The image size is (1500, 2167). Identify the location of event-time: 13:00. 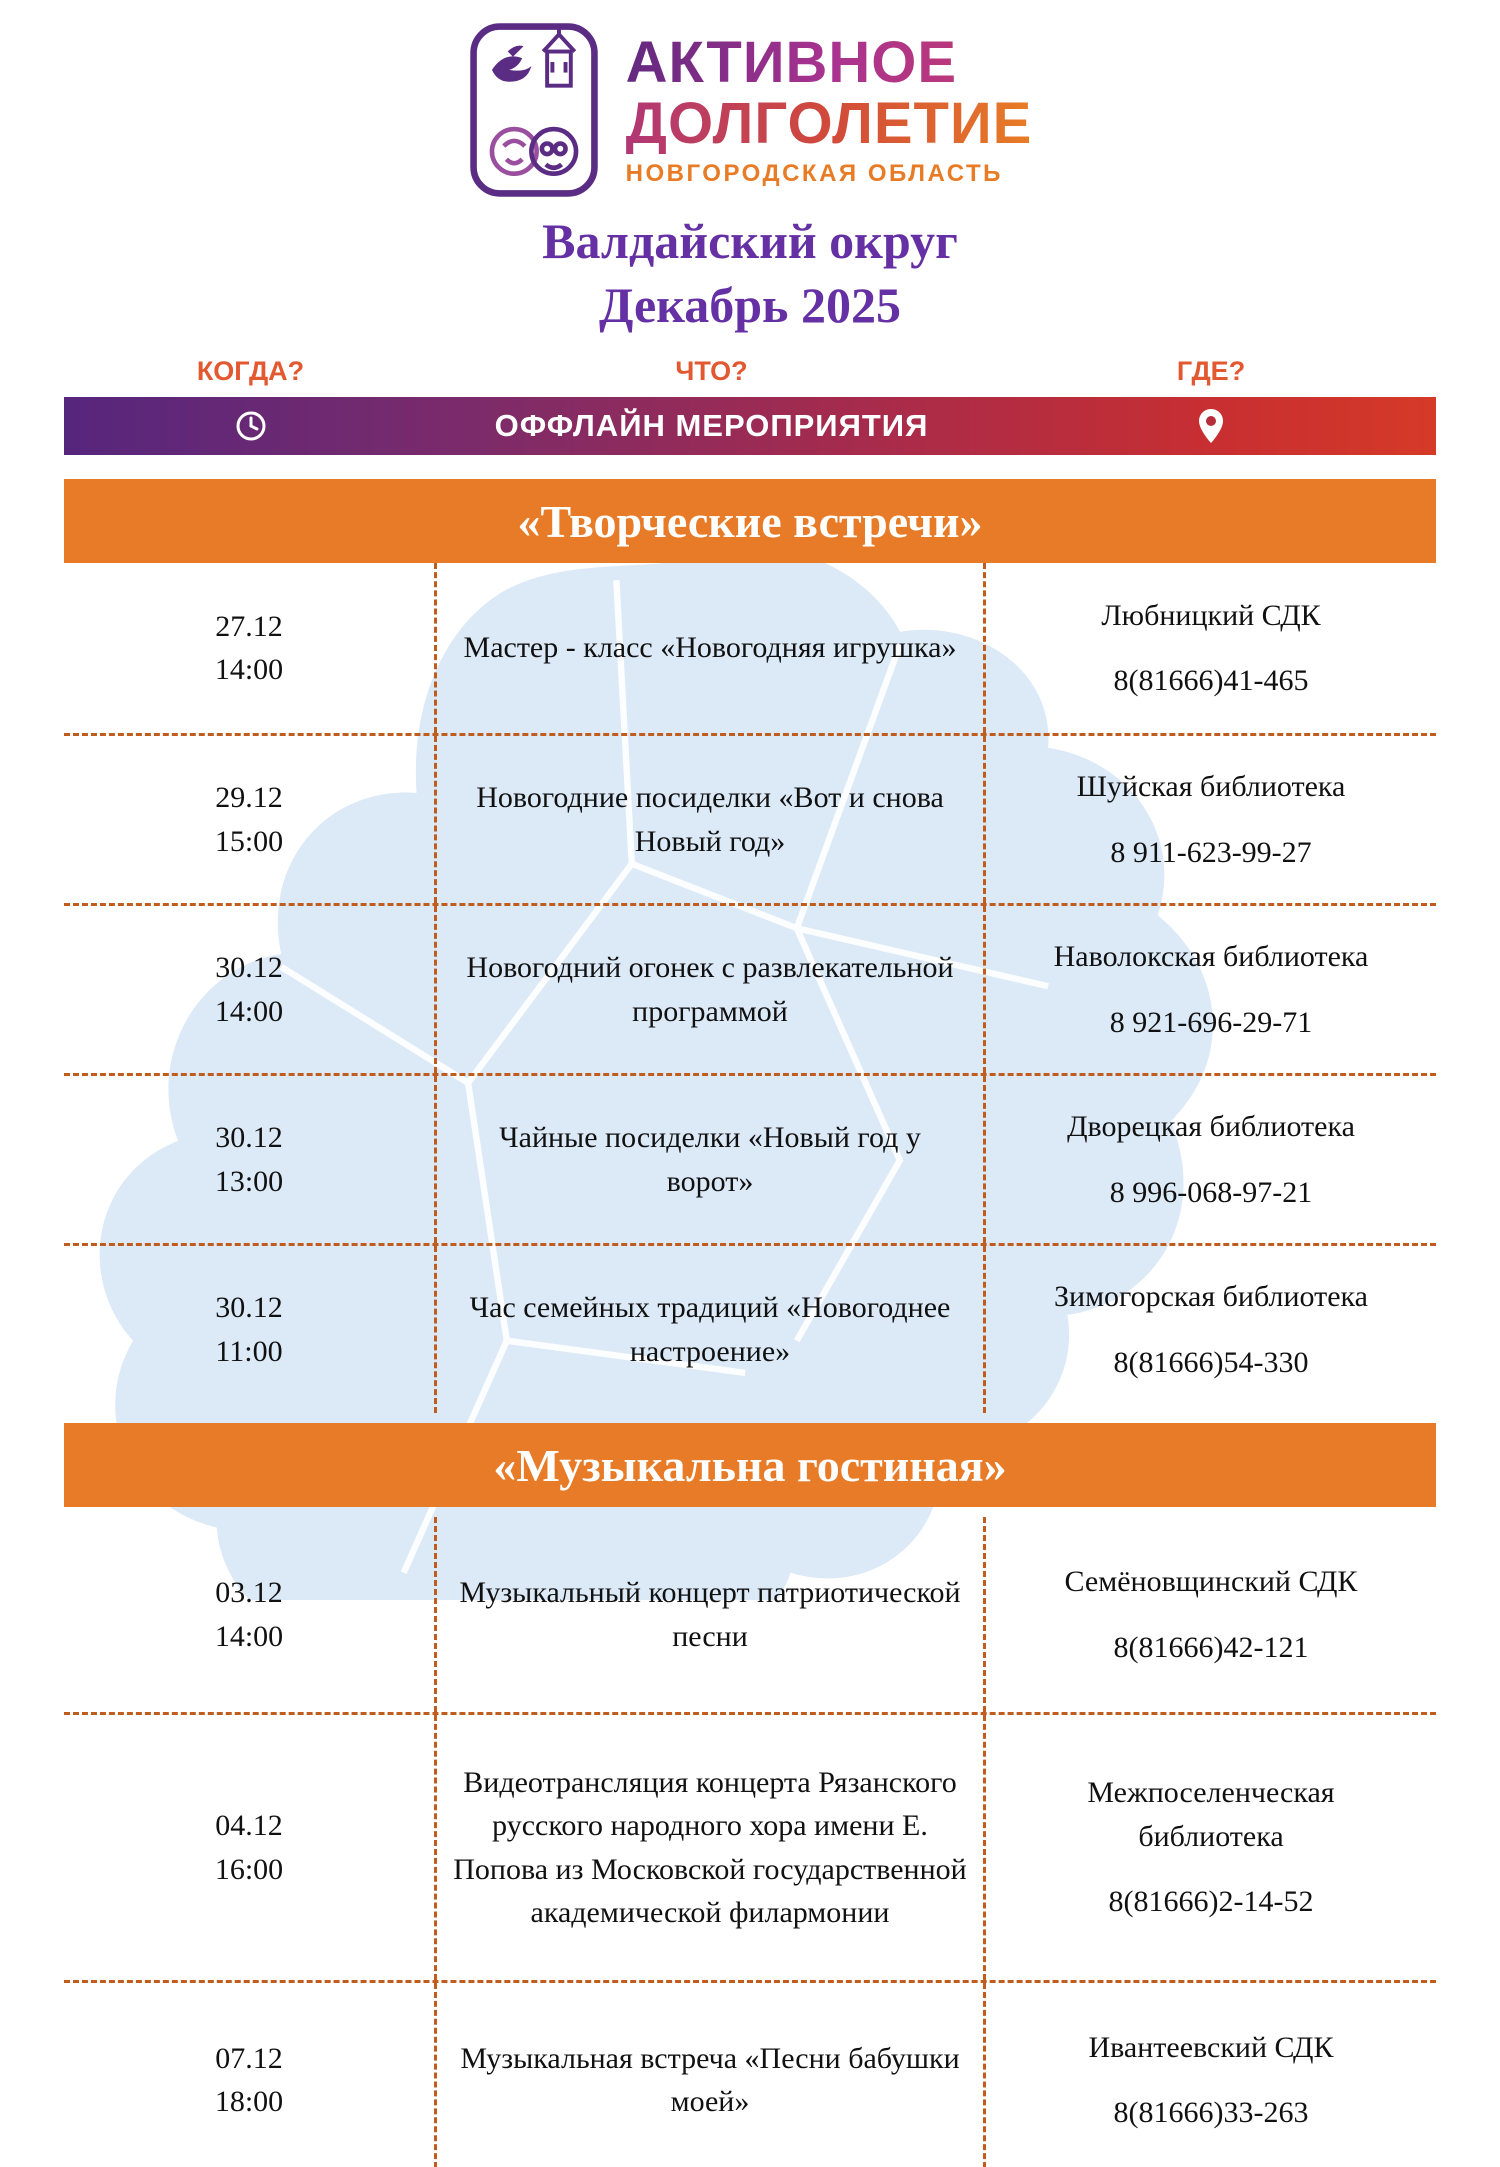
(249, 1181).